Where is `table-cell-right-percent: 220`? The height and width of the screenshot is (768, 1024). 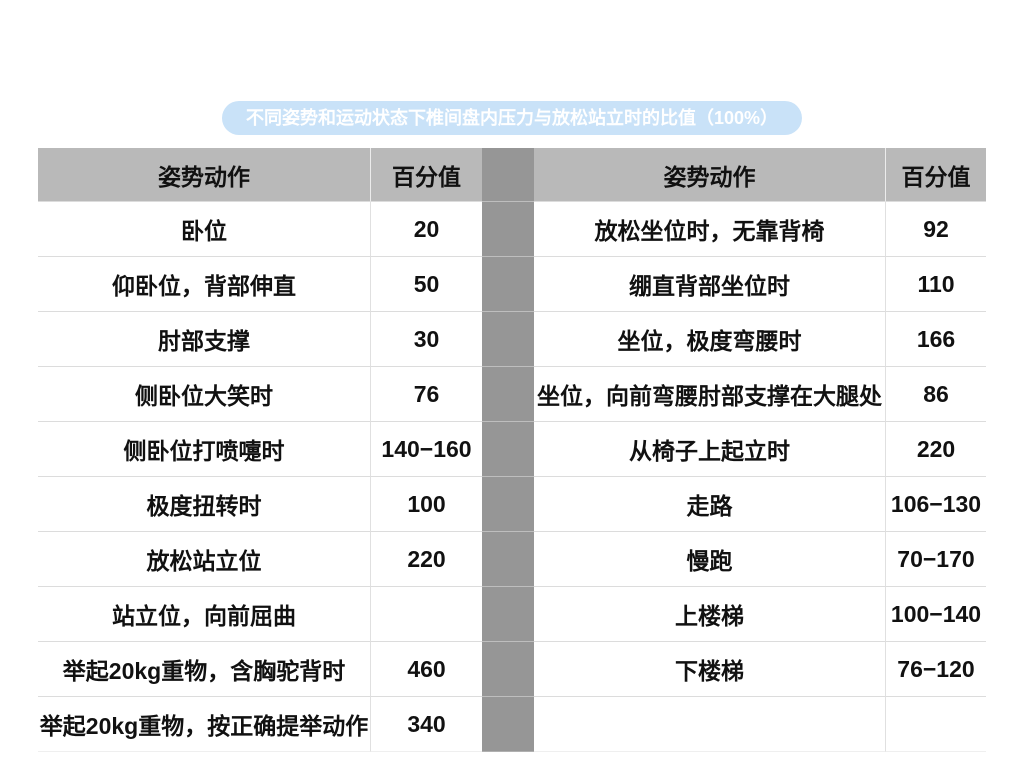
table-cell-right-percent: 220 is located at coordinates (935, 449).